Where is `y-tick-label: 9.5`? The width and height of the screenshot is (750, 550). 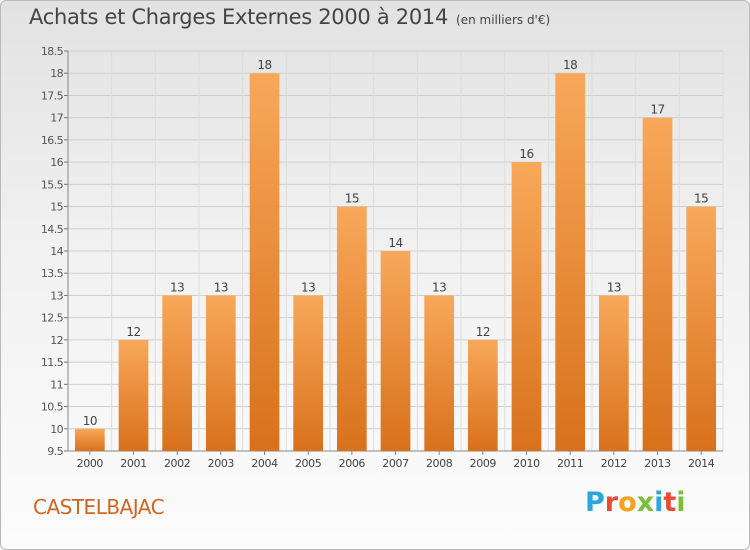
y-tick-label: 9.5 is located at coordinates (55, 451).